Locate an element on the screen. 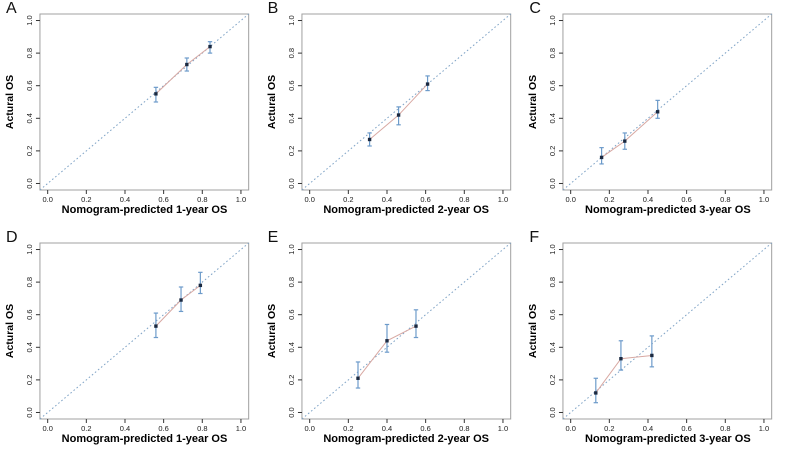 This screenshot has width=785, height=458. y-axis-label-e: Actural OS is located at coordinates (271, 331).